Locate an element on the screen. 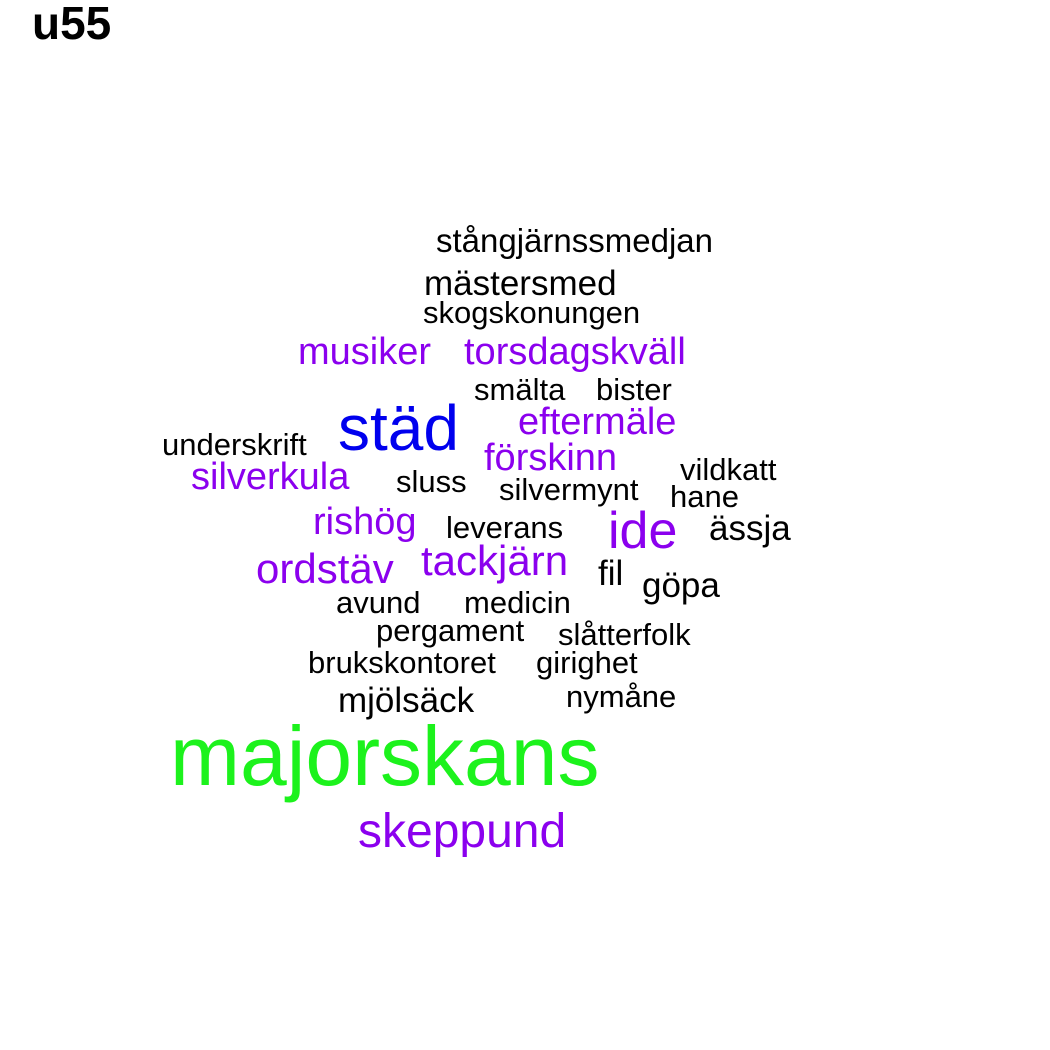 The image size is (1050, 1050). word-18: leverans is located at coordinates (504, 527).